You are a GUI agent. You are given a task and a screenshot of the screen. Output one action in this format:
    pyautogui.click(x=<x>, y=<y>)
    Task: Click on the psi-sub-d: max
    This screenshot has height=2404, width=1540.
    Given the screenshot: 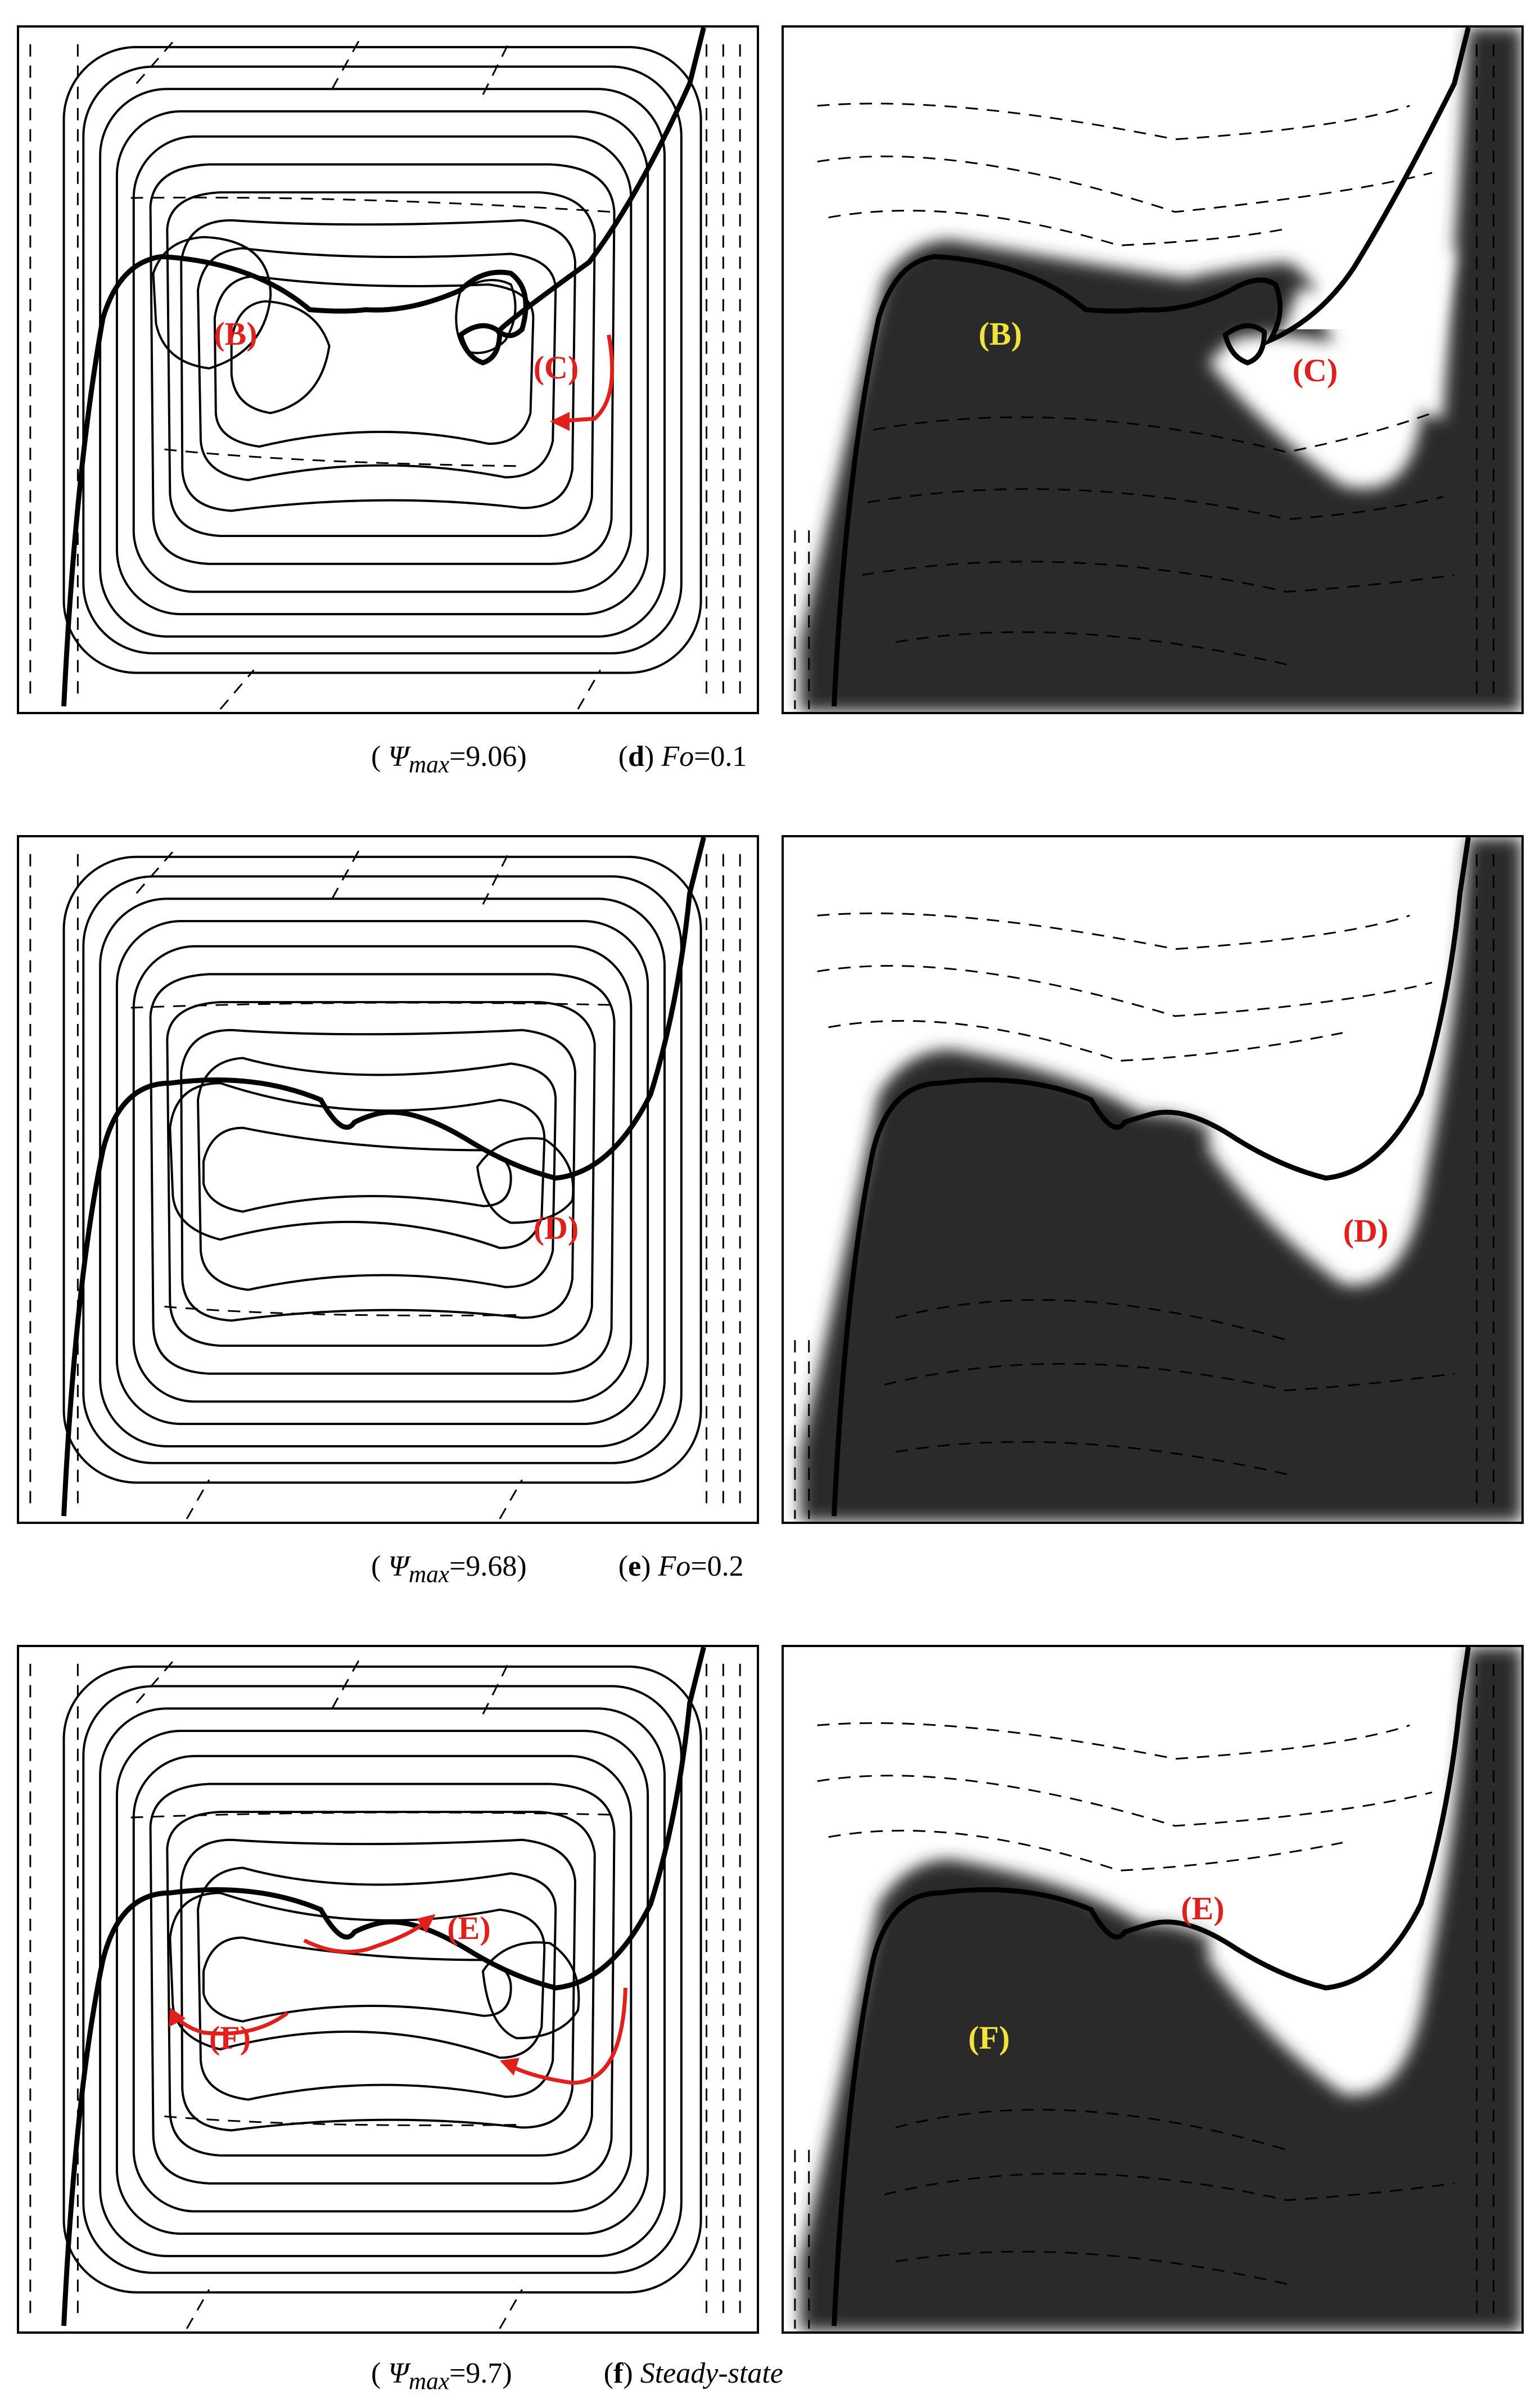 What is the action you would take?
    pyautogui.click(x=429, y=764)
    